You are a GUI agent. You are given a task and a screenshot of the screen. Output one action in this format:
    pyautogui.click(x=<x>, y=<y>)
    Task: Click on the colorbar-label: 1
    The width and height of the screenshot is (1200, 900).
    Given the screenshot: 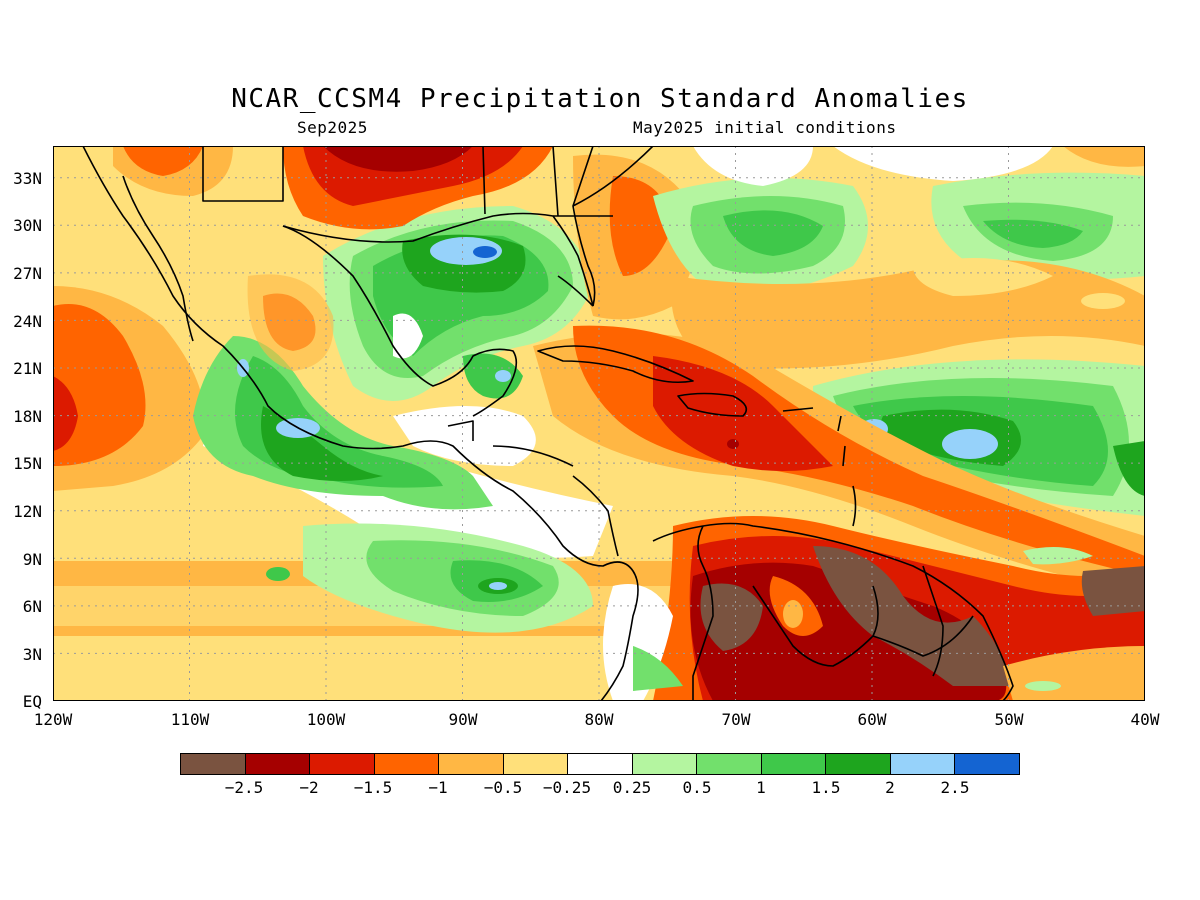 What is the action you would take?
    pyautogui.click(x=761, y=787)
    